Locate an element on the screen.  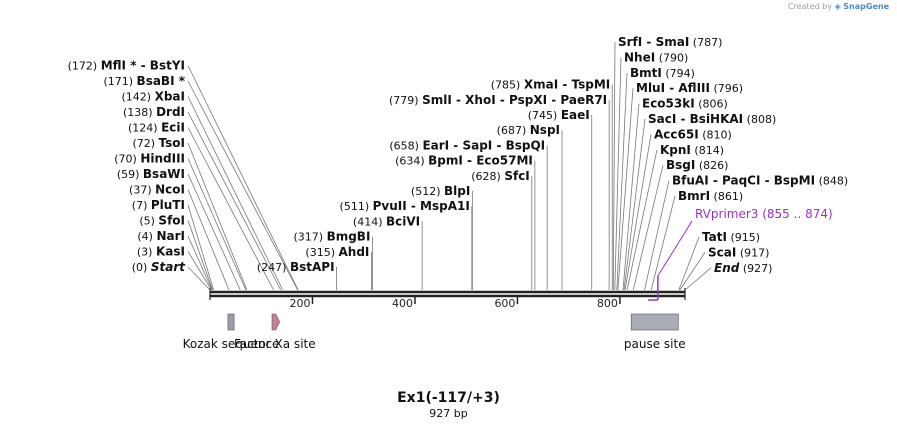
feature-label-kozak-sequence: Kozak sequence is located at coordinates (231, 344).